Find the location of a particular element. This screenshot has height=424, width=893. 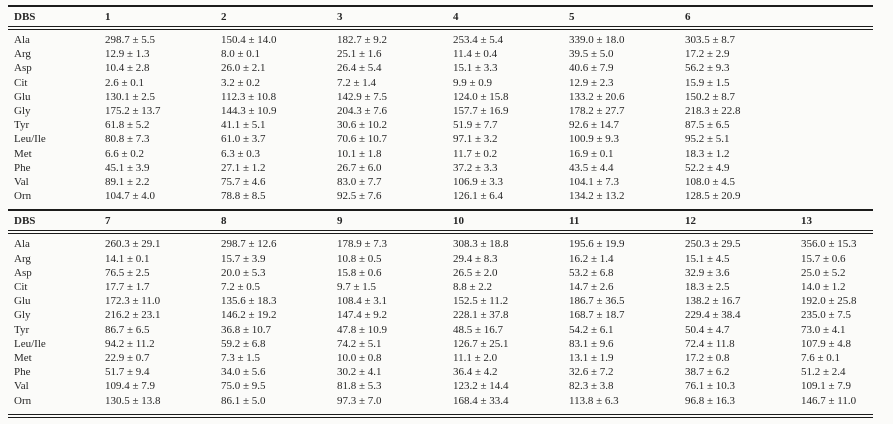

table-cell: 10.8 ± 0.5 is located at coordinates (359, 258).